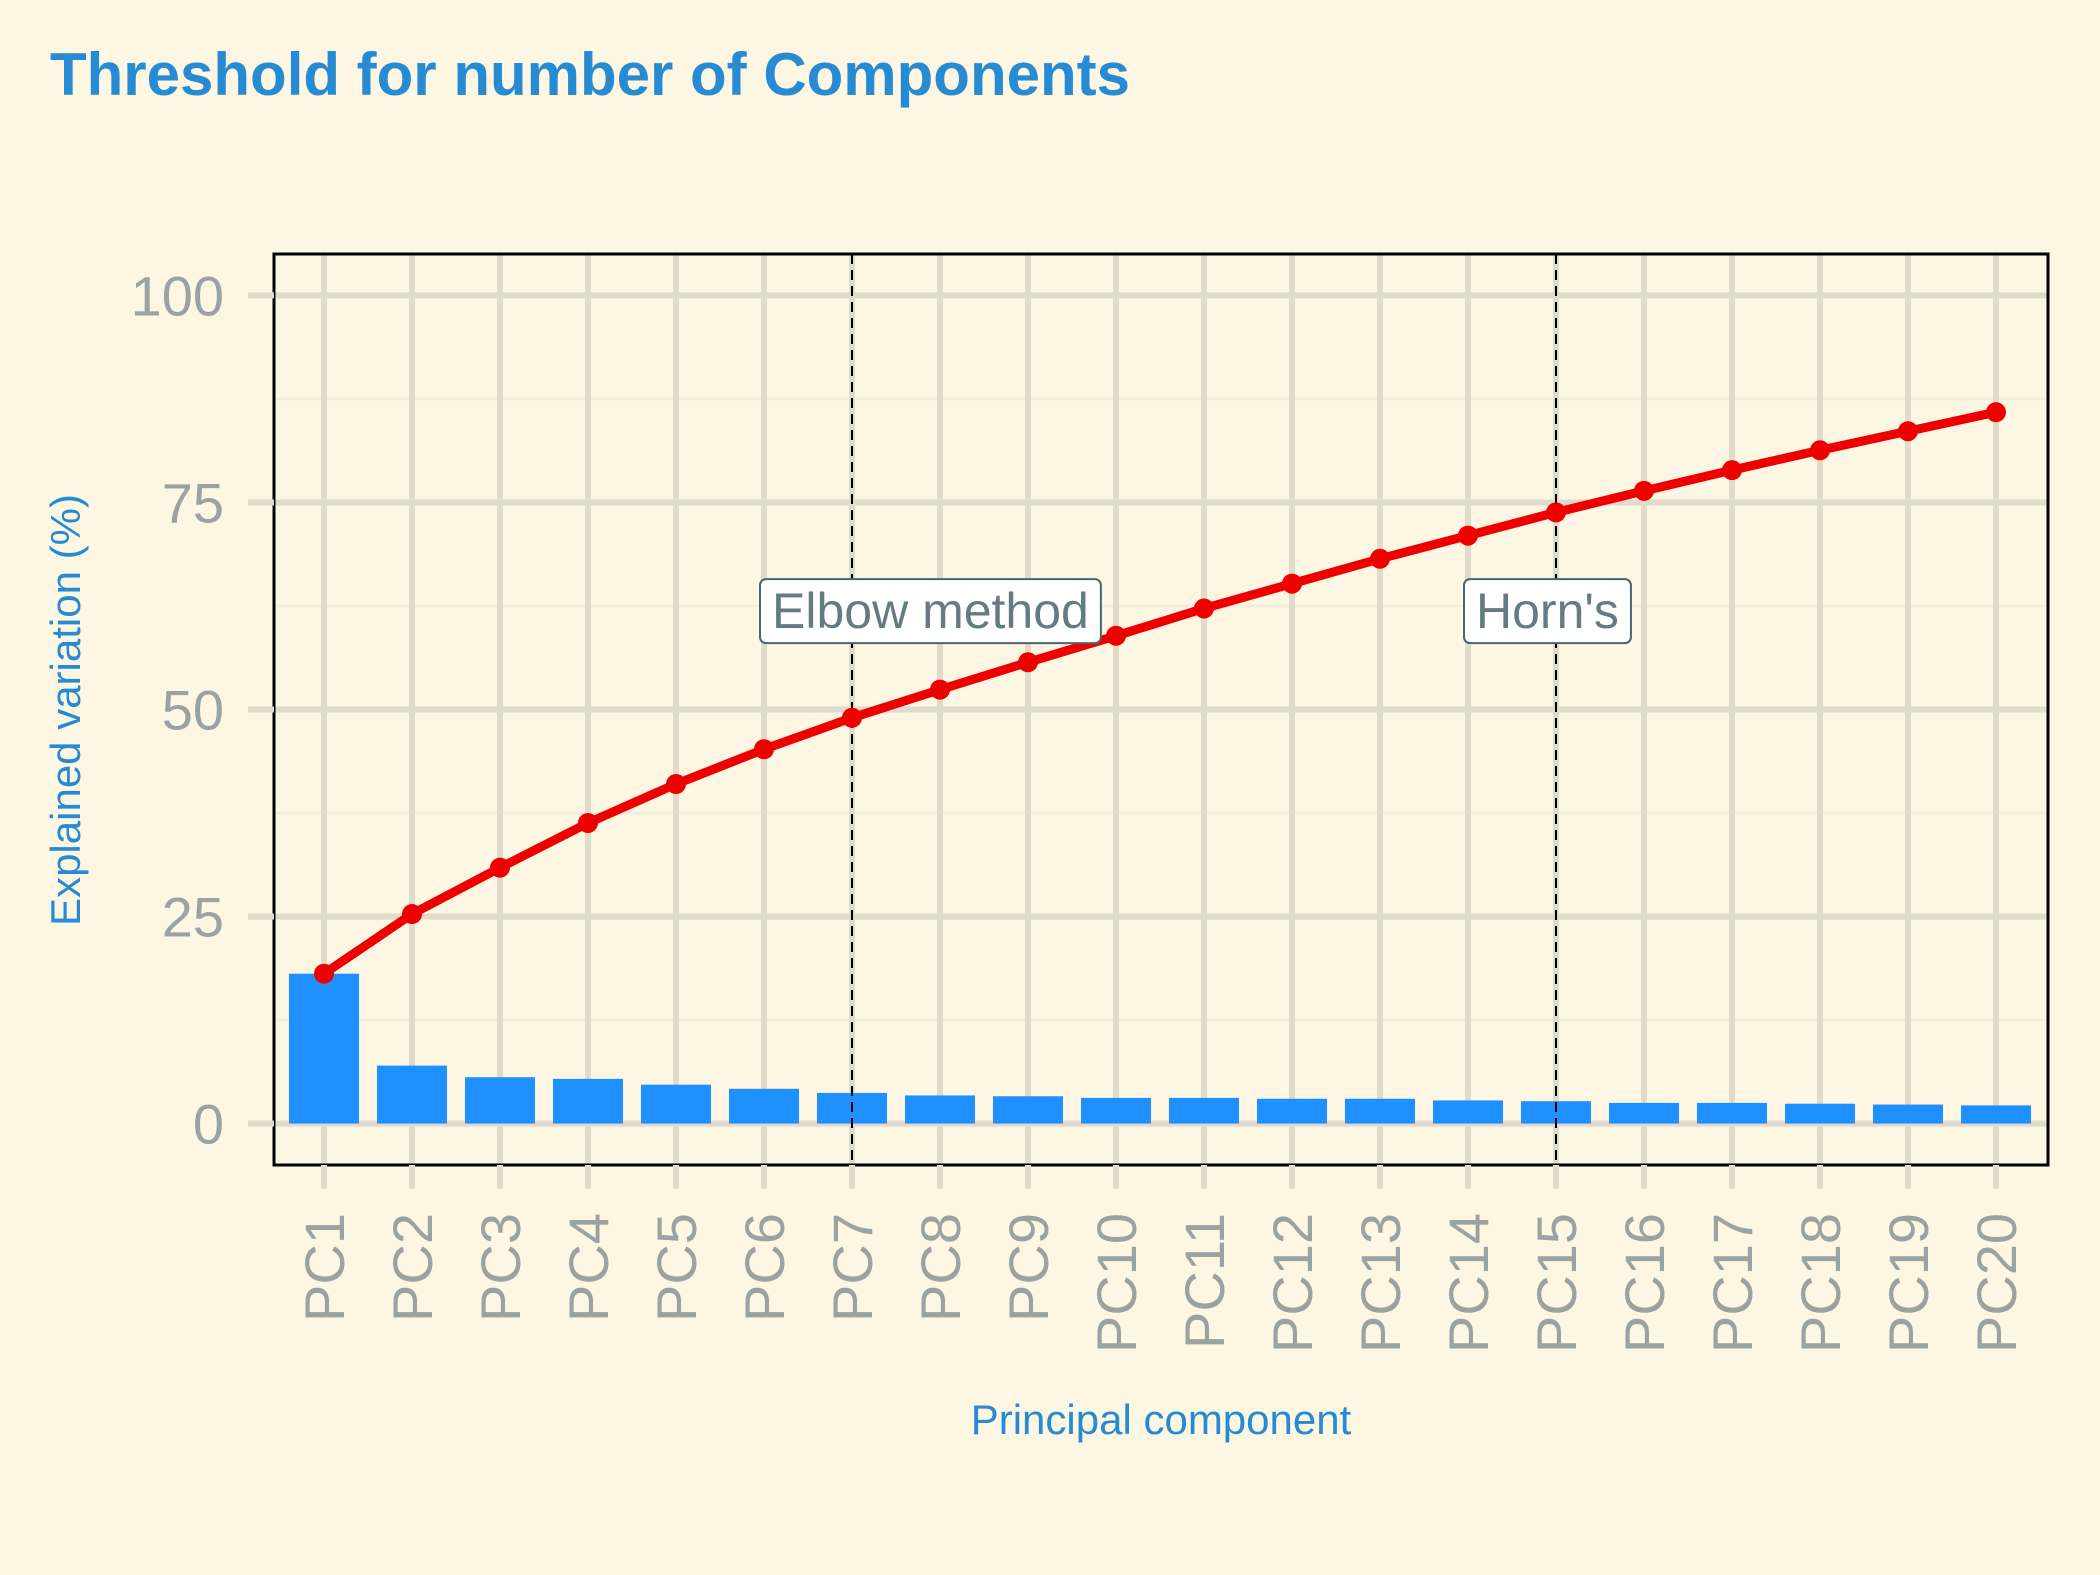 The image size is (2100, 1575). Describe the element at coordinates (1732, 470) in the screenshot. I see `line-point-pc17` at that location.